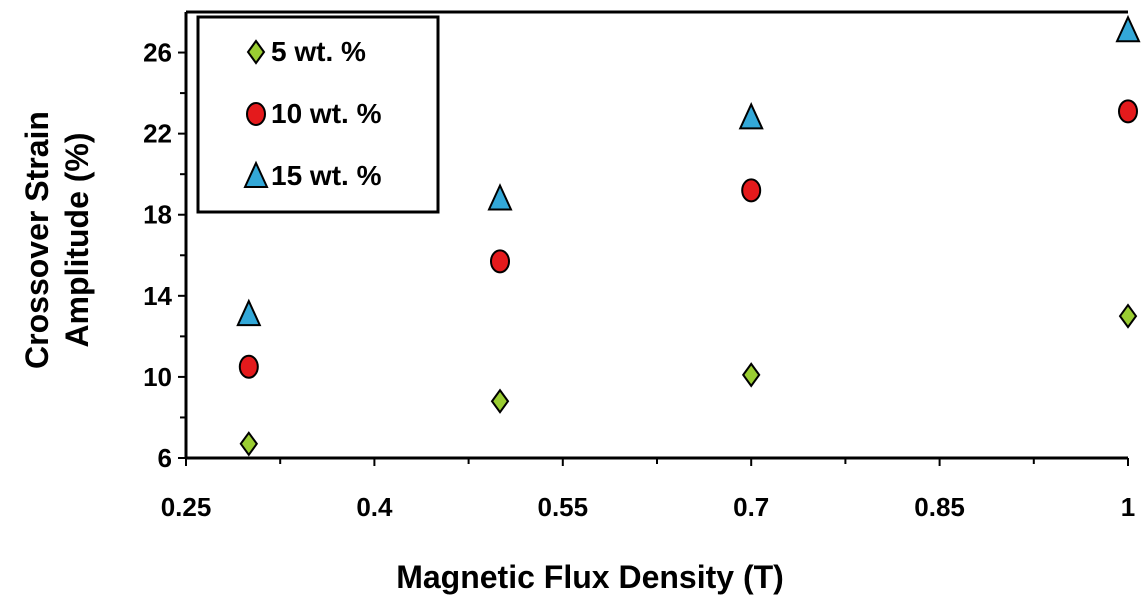 The height and width of the screenshot is (606, 1145). I want to click on y-tick-label: 26, so click(157, 53).